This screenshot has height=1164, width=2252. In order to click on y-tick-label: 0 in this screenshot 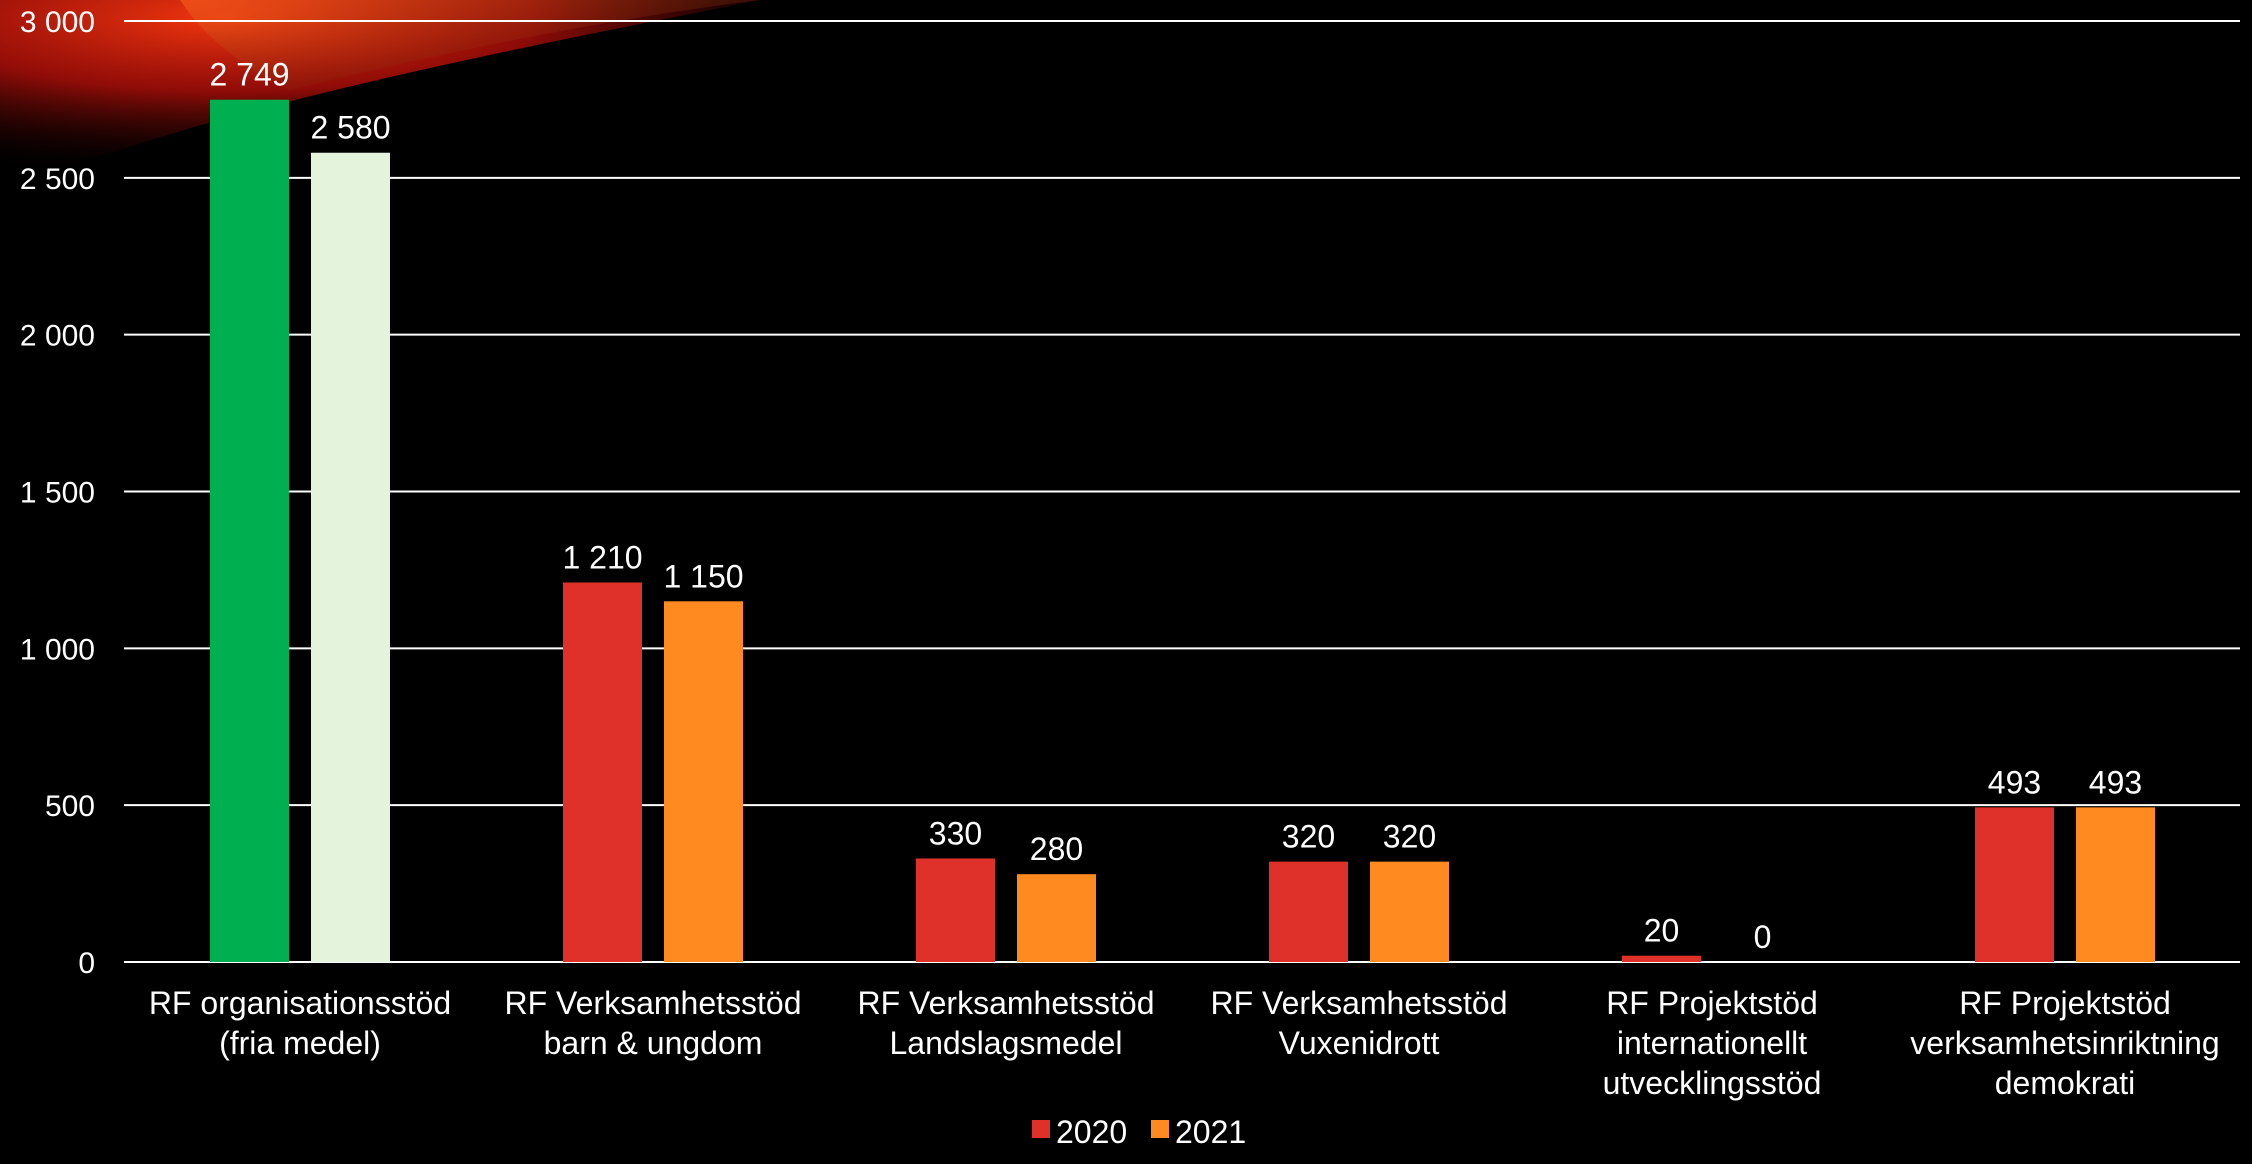, I will do `click(86, 963)`.